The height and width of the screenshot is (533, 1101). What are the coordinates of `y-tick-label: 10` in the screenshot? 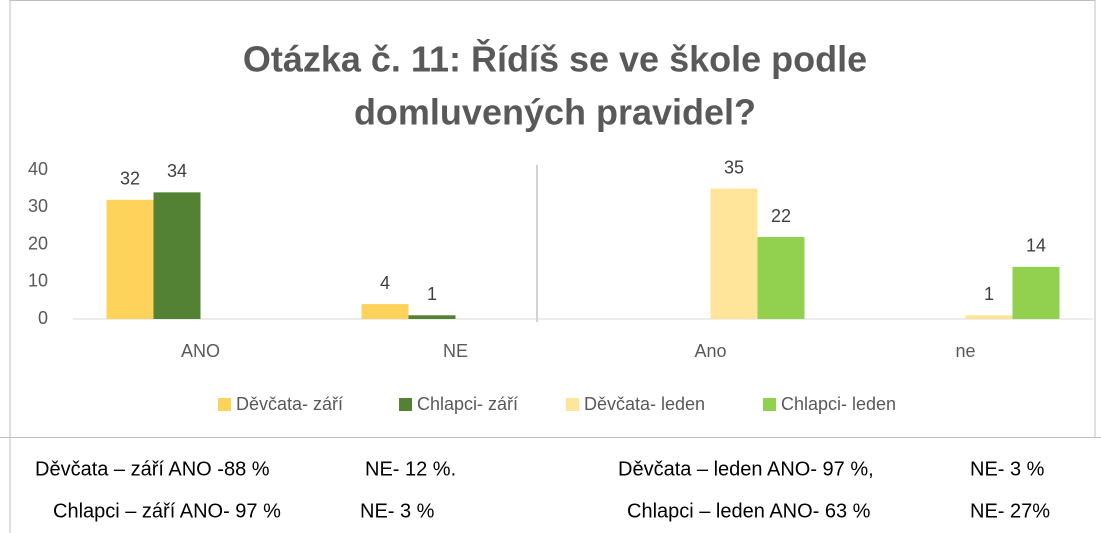 It's located at (38, 281).